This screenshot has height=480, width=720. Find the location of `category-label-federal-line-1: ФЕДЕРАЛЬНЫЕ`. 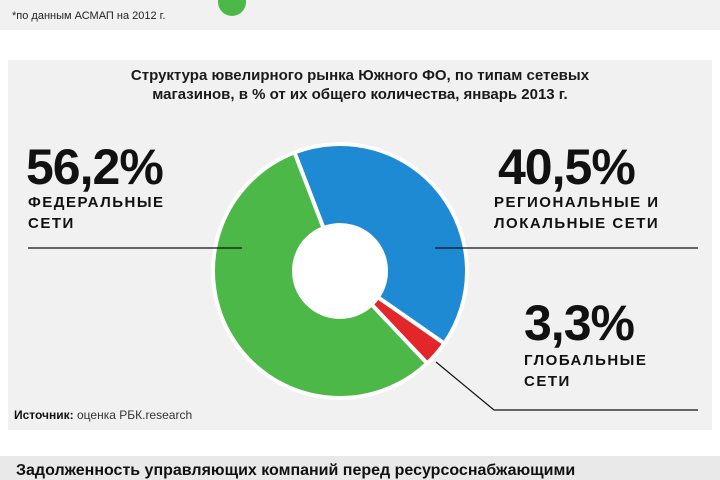

category-label-federal-line-1: ФЕДЕРАЛЬНЫЕ is located at coordinates (96, 202).